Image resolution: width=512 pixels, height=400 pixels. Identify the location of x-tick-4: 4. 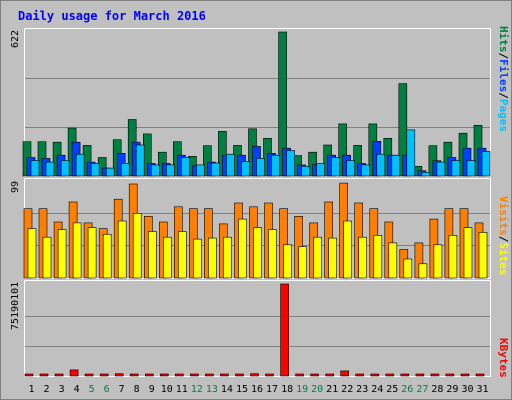
(77, 389).